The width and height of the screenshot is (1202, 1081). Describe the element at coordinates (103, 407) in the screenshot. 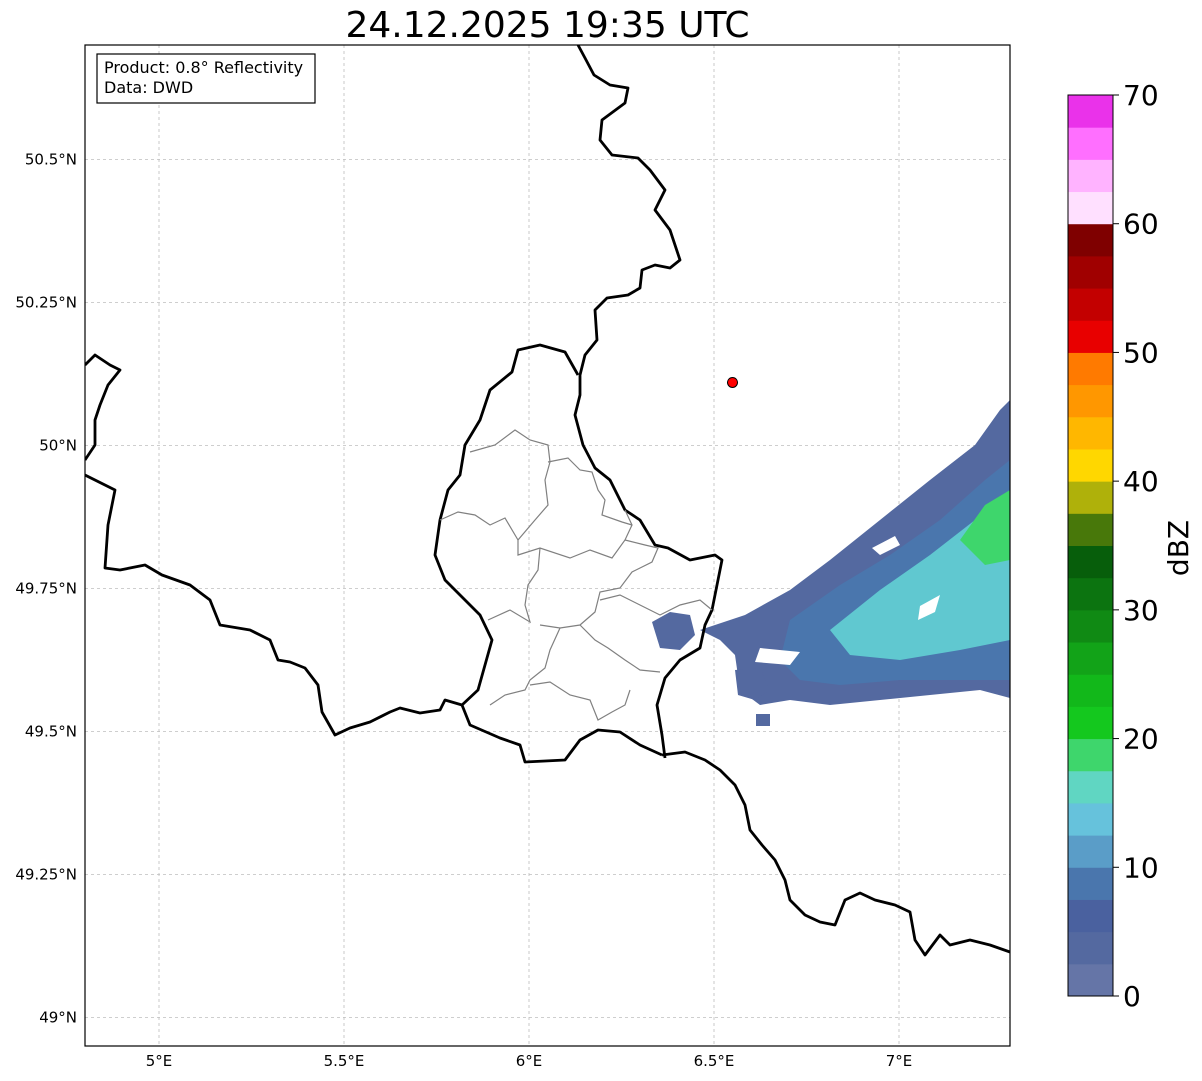

I see `border-belgium-netherlands-north` at that location.